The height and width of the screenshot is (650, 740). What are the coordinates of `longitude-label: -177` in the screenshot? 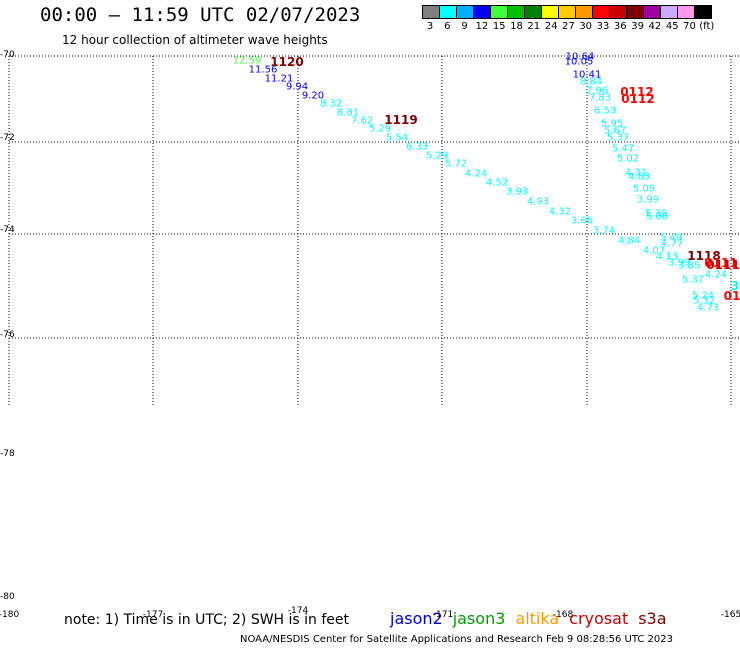 It's located at (153, 615).